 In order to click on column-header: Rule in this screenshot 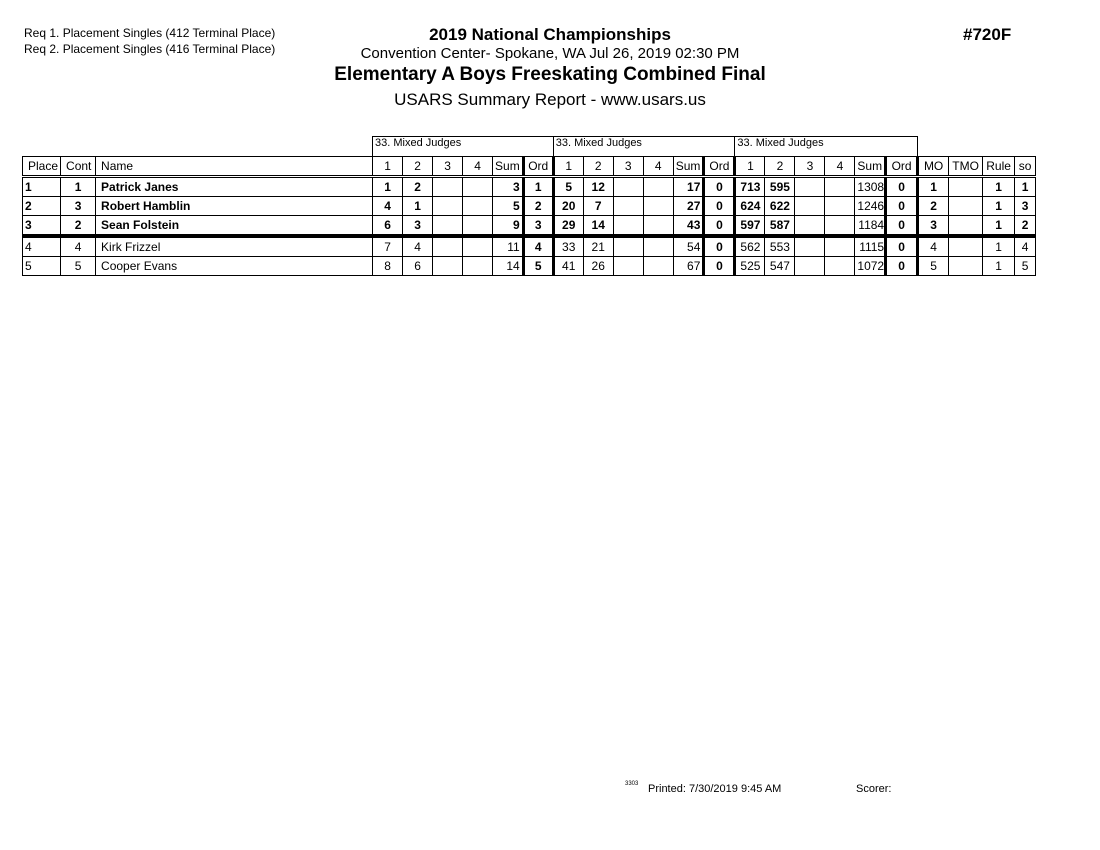, I will do `click(999, 167)`.